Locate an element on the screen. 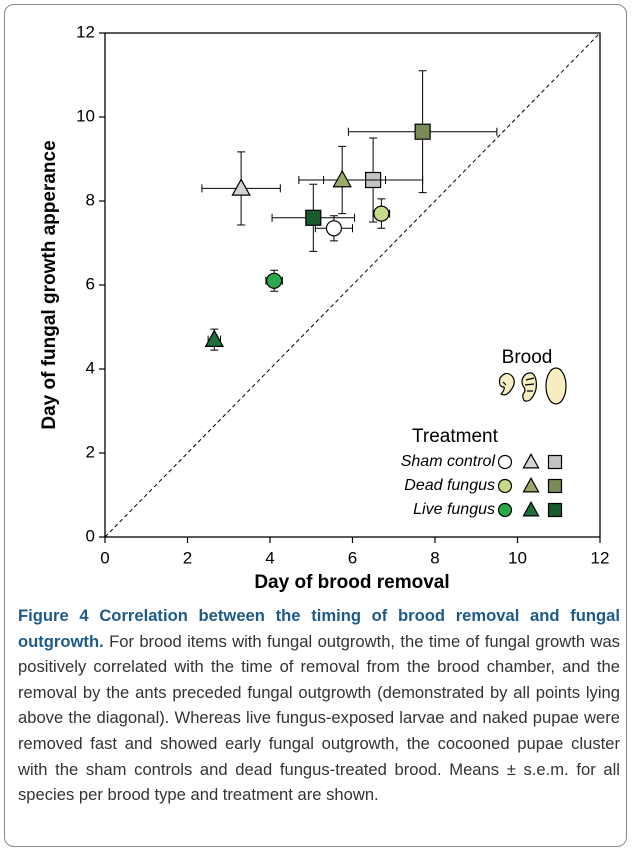  legend-label: Dead fungus is located at coordinates (449, 485).